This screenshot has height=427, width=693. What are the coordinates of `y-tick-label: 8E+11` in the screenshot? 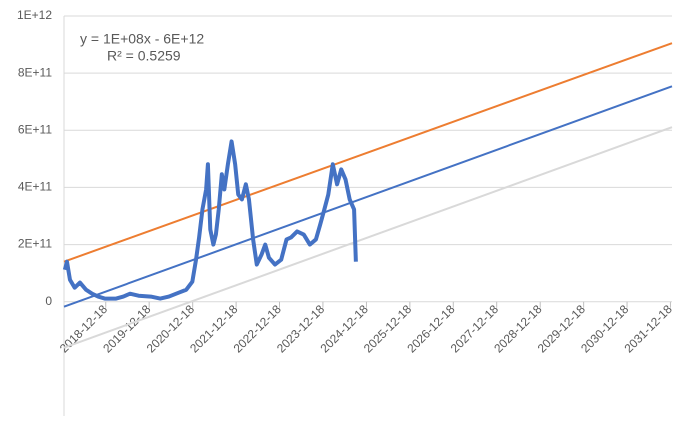 It's located at (35, 72).